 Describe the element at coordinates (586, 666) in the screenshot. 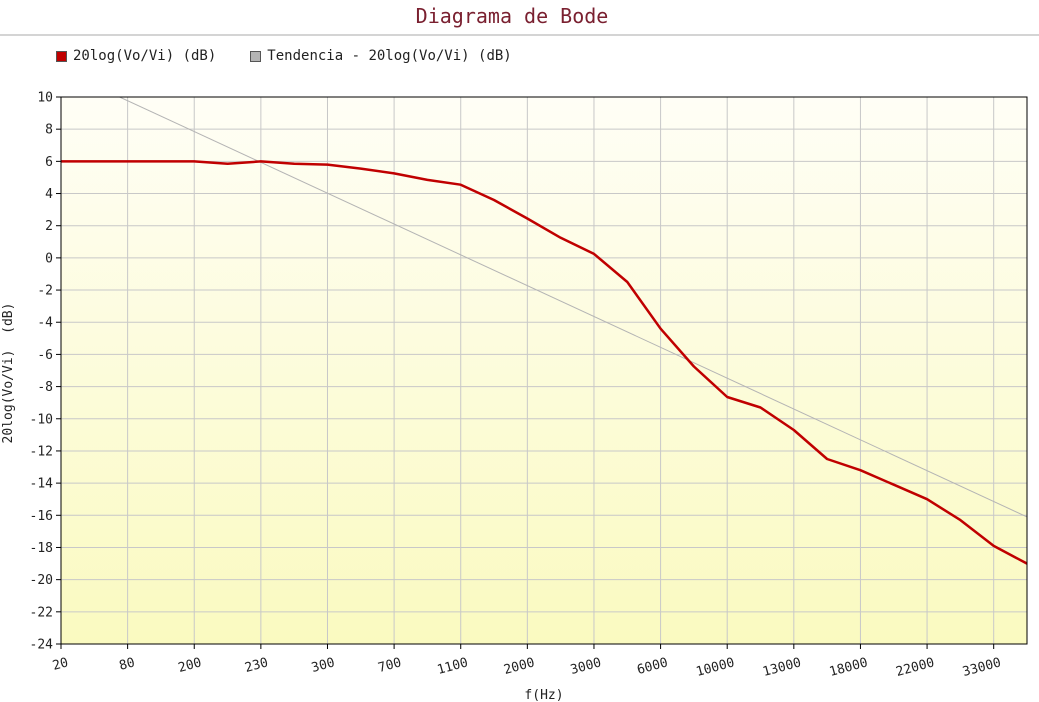

I see `x-tick-label: 3000` at that location.